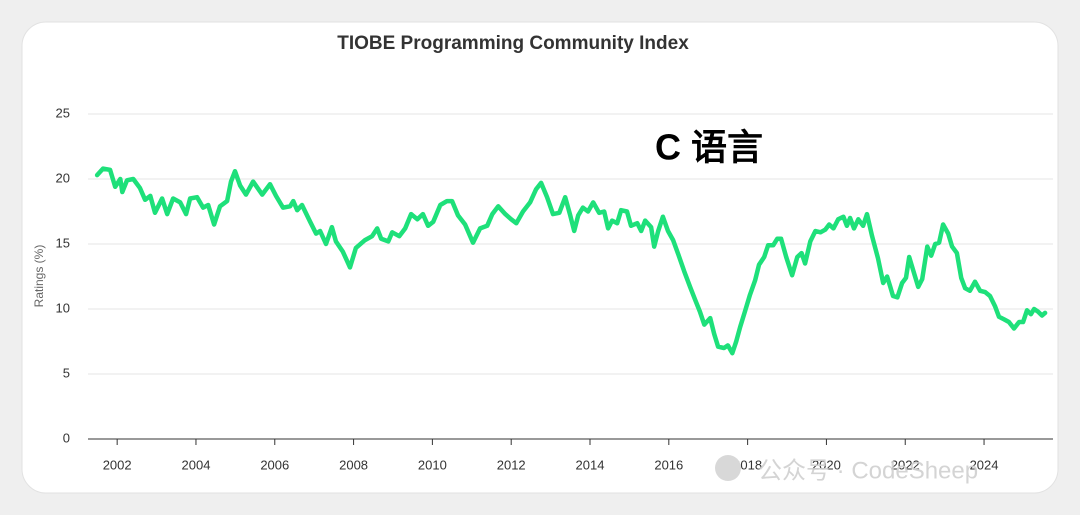  What do you see at coordinates (66, 372) in the screenshot?
I see `y-tick-label: 5` at bounding box center [66, 372].